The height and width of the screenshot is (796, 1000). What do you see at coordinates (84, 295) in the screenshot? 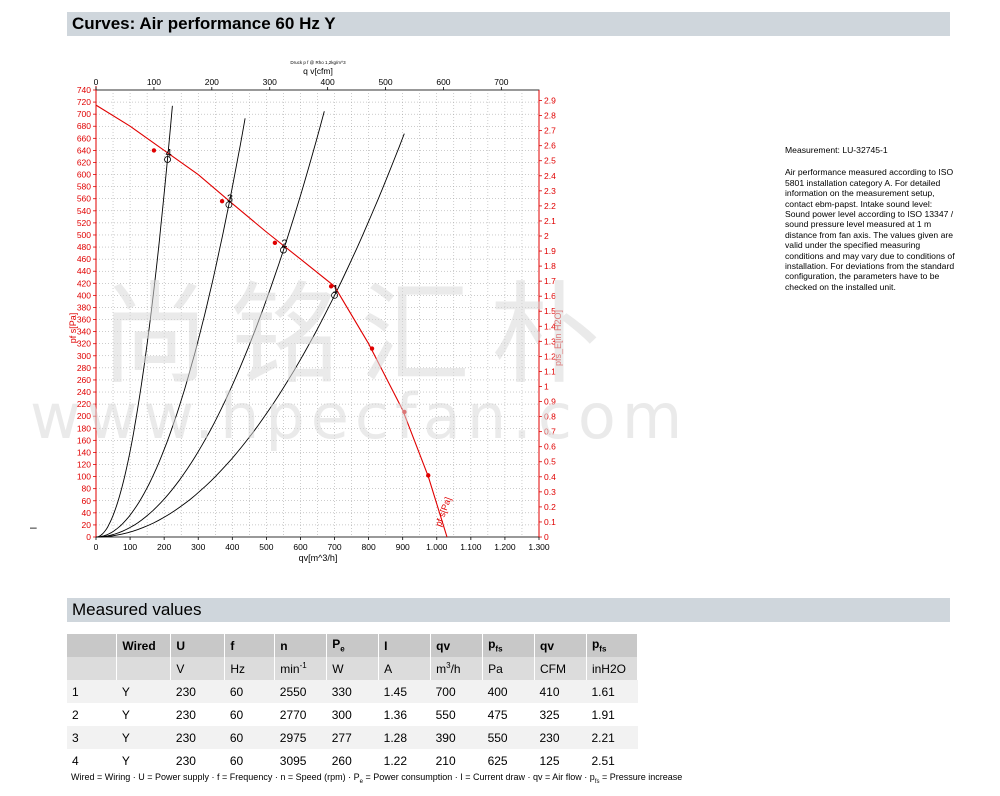
I see `y-left-tick-label: 400` at bounding box center [84, 295].